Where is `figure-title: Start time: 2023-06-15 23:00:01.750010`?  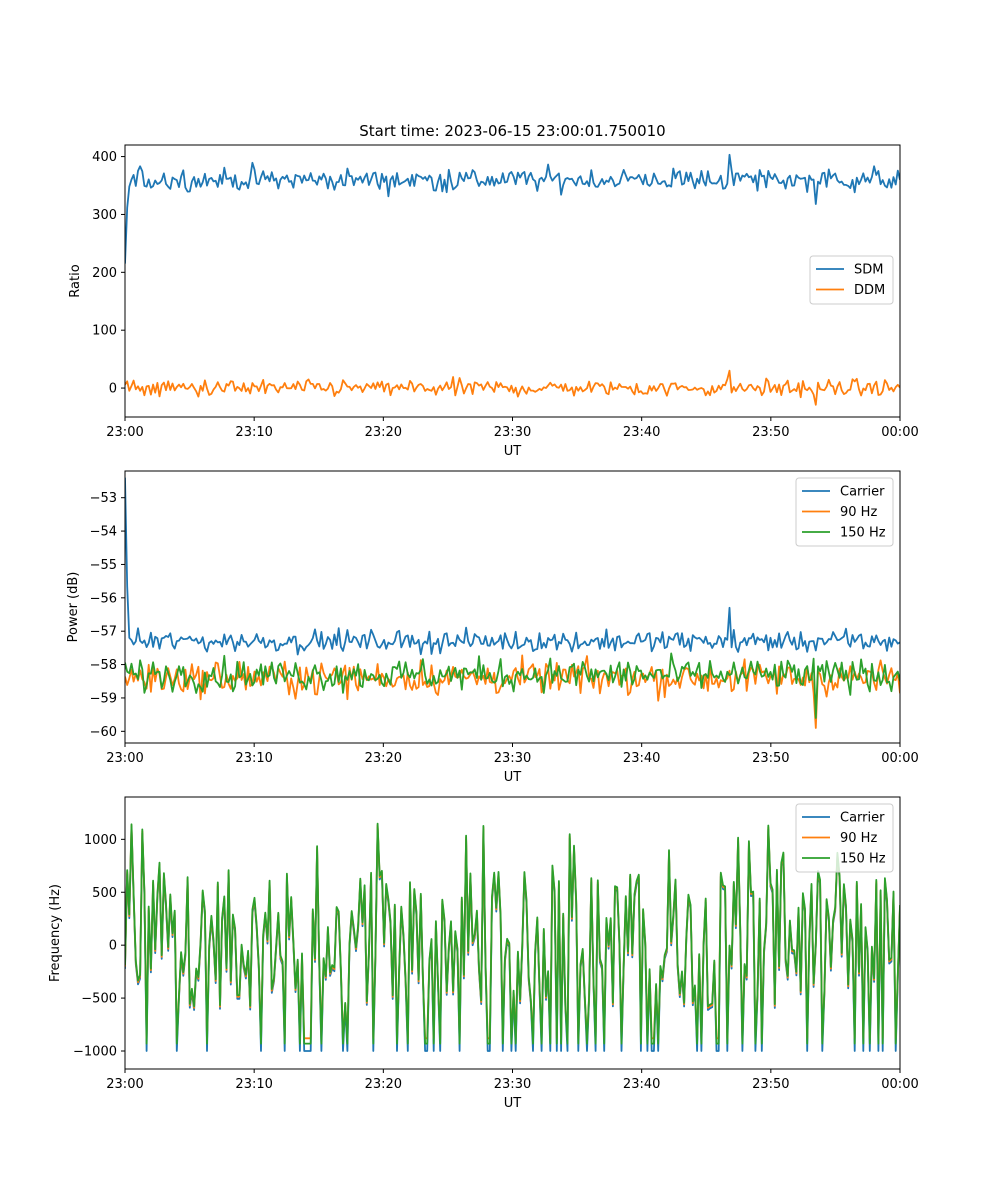
figure-title: Start time: 2023-06-15 23:00:01.750010 is located at coordinates (512, 131).